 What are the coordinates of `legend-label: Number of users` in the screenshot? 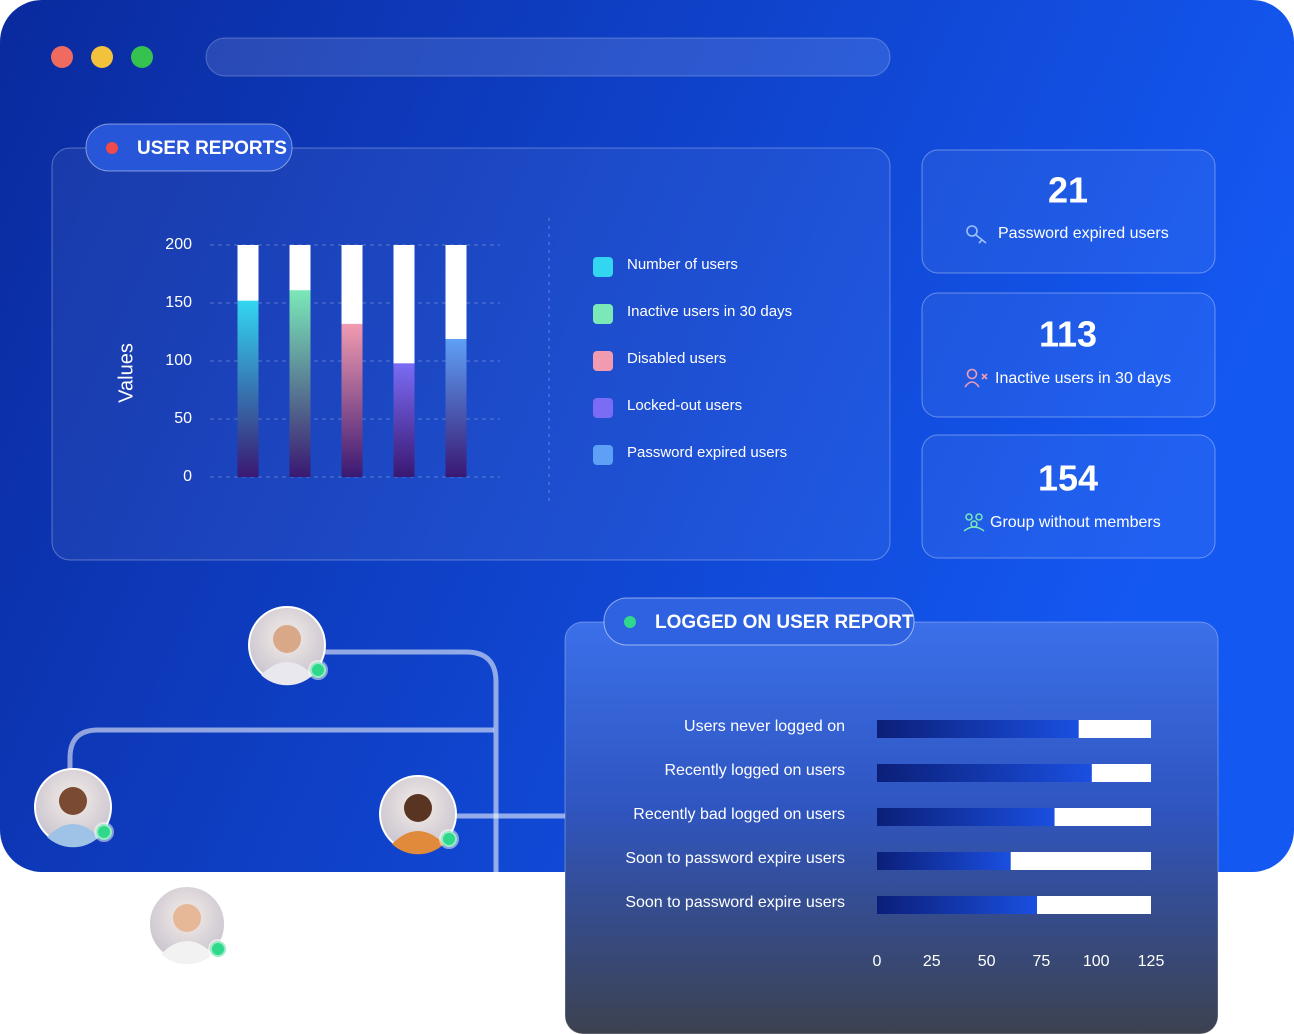 It's located at (682, 264).